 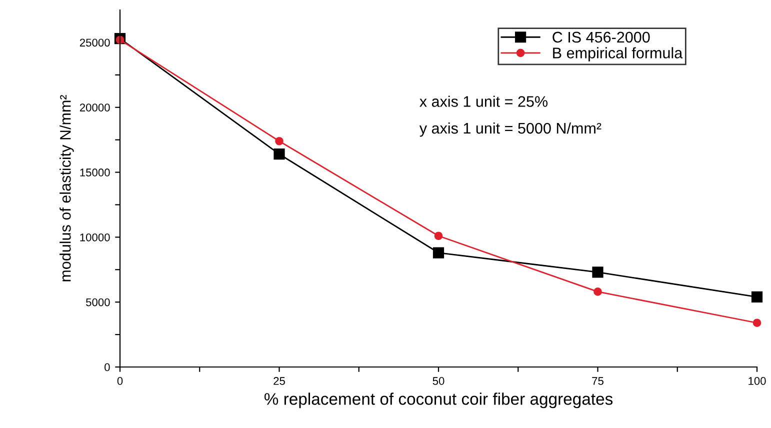 What do you see at coordinates (95, 42) in the screenshot?
I see `y-tick-label: 25000` at bounding box center [95, 42].